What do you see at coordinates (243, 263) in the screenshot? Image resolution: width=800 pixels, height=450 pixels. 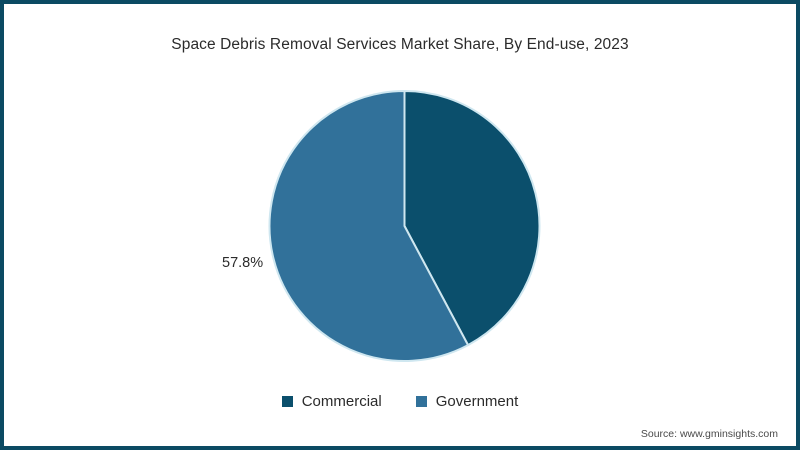 I see `pie-slice-label-government: 57.8%` at bounding box center [243, 263].